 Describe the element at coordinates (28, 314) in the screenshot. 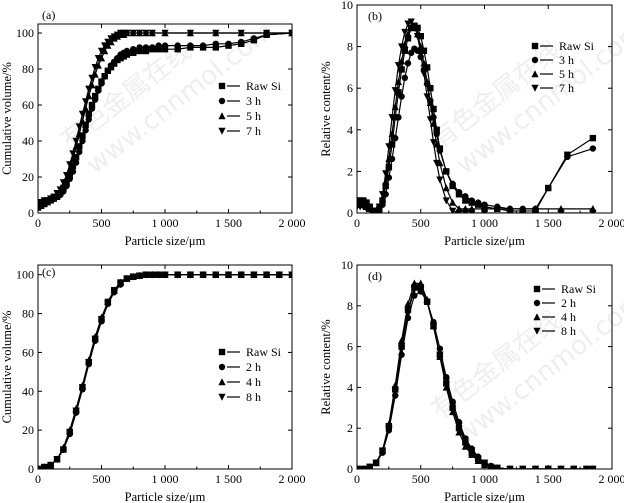

I see `y-tick-label: 80` at that location.